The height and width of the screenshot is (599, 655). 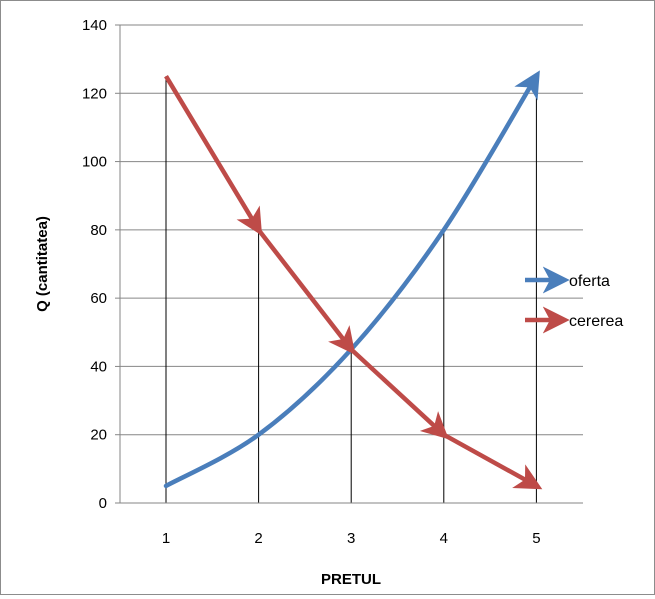 What do you see at coordinates (98, 435) in the screenshot?
I see `y-tick-label: 20` at bounding box center [98, 435].